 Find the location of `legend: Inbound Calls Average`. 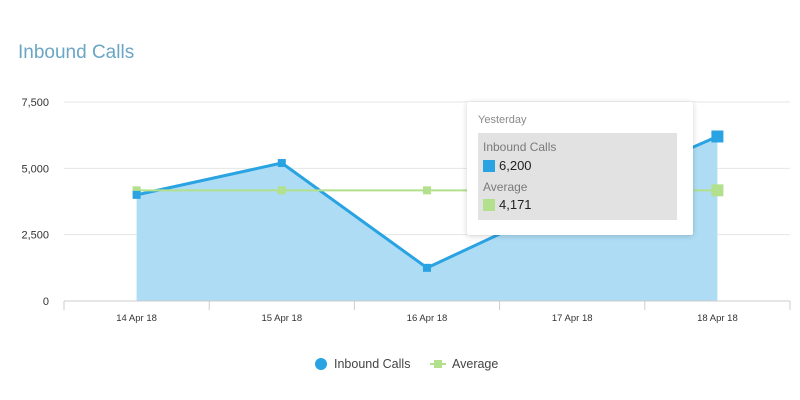

legend: Inbound Calls Average is located at coordinates (400, 365).